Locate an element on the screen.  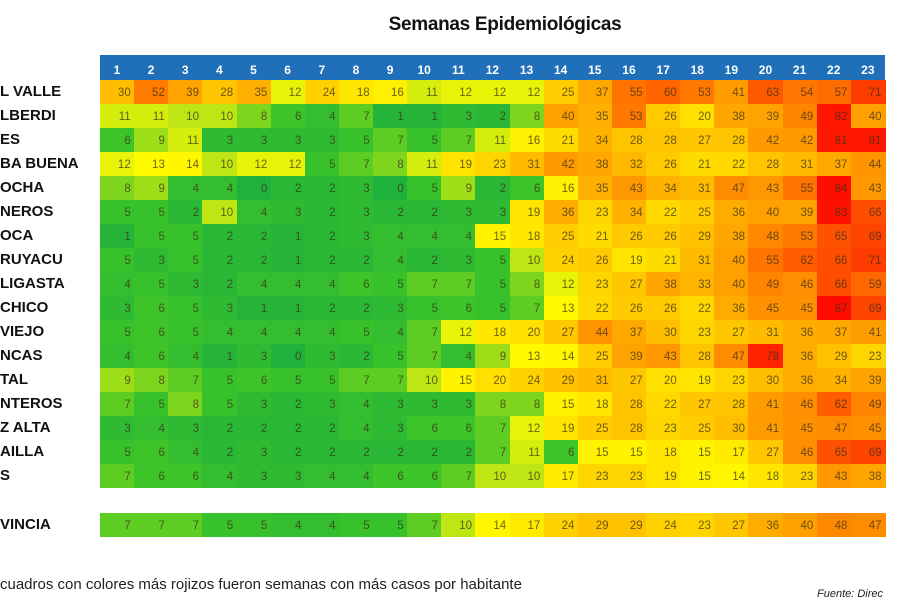
province-total-row-cell: 7 is located at coordinates (185, 525).